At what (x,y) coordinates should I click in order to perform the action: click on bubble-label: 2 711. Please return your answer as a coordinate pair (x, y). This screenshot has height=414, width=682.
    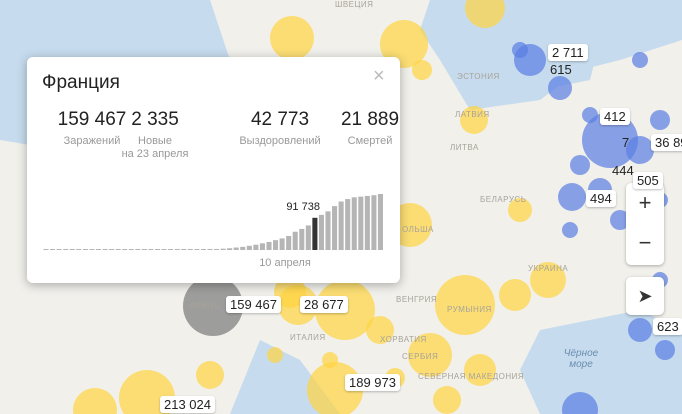
    Looking at the image, I should click on (568, 52).